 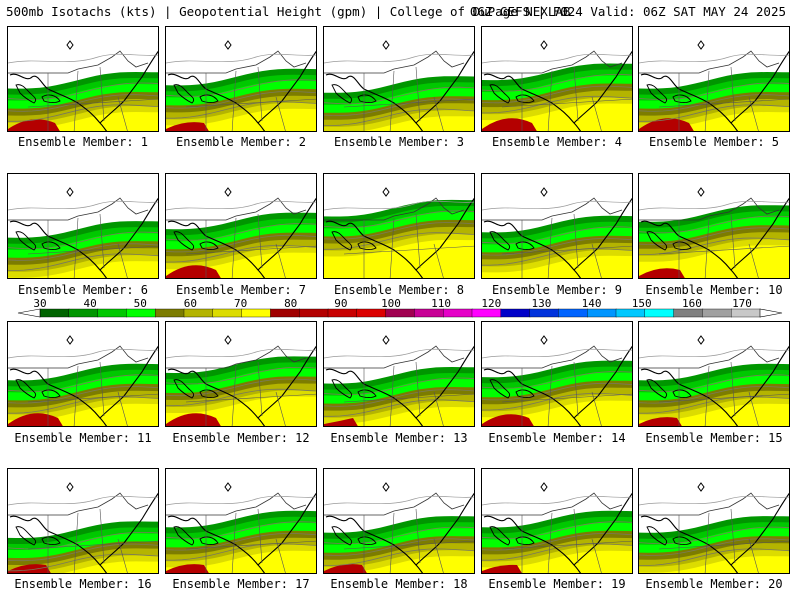 What do you see at coordinates (441, 303) in the screenshot?
I see `colorbar-tick-label: 110` at bounding box center [441, 303].